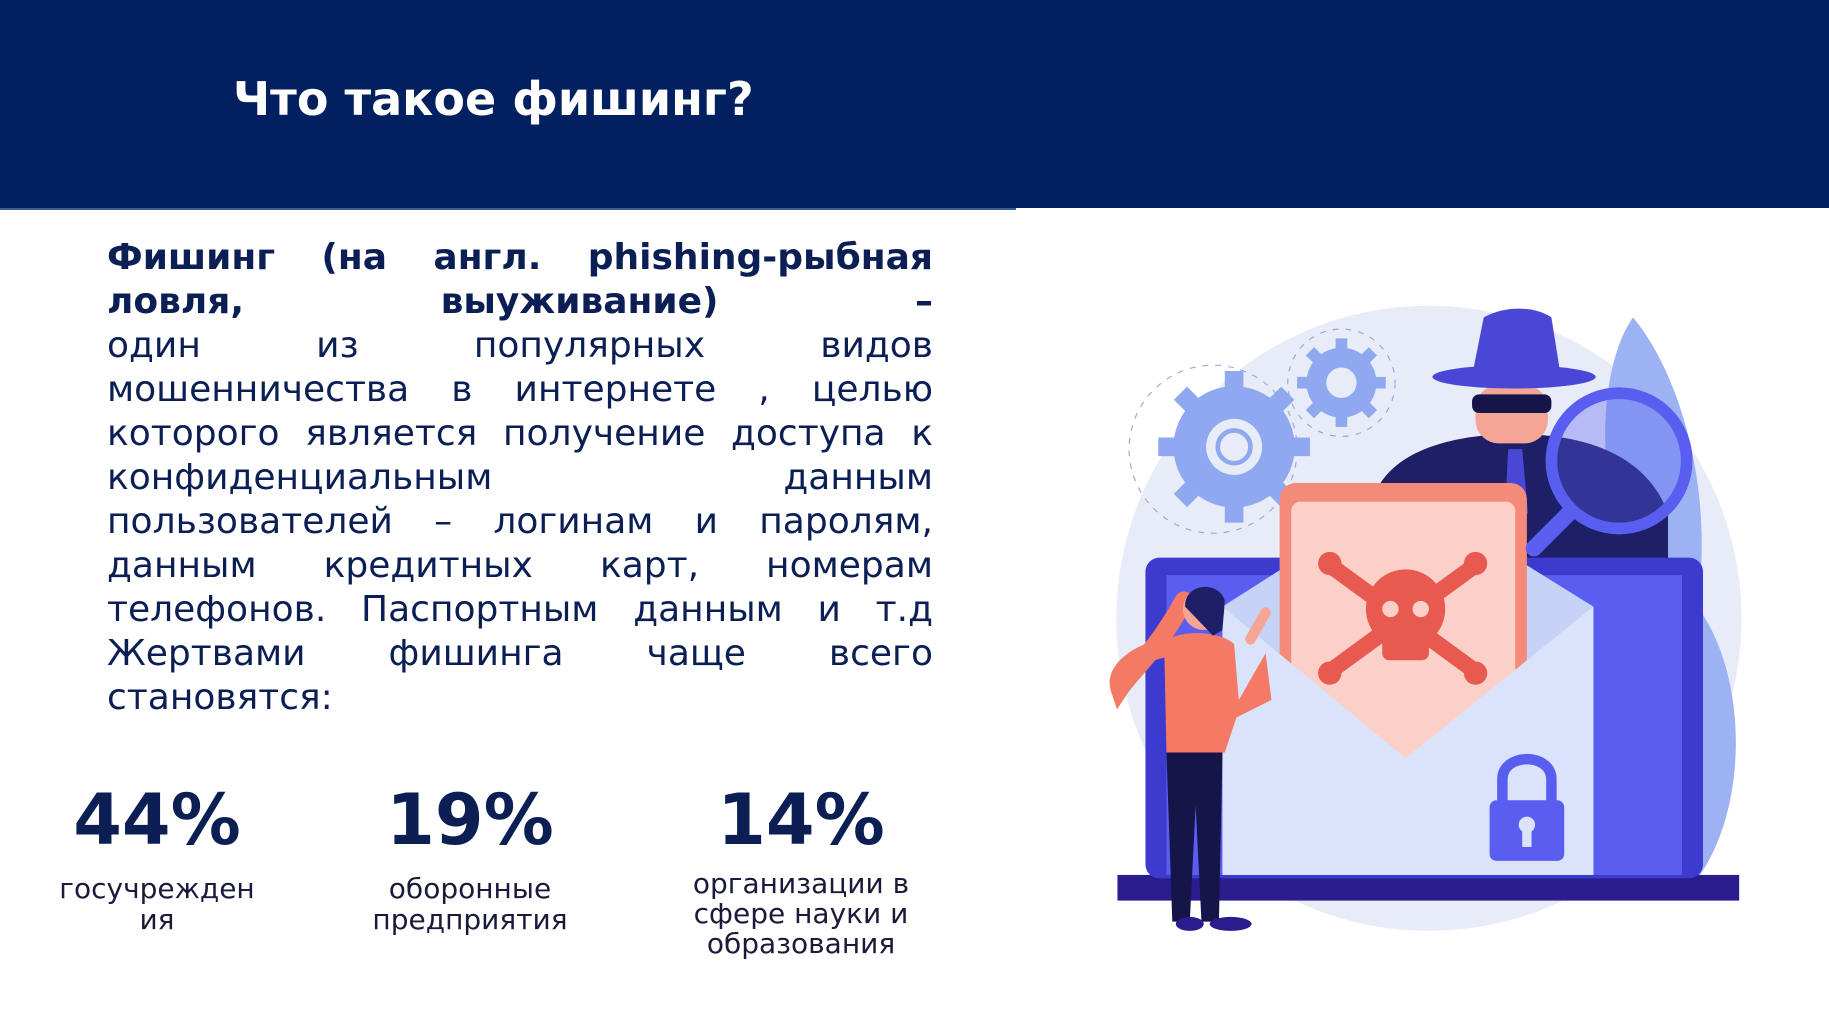  I want to click on stat-value: 44%, so click(157, 820).